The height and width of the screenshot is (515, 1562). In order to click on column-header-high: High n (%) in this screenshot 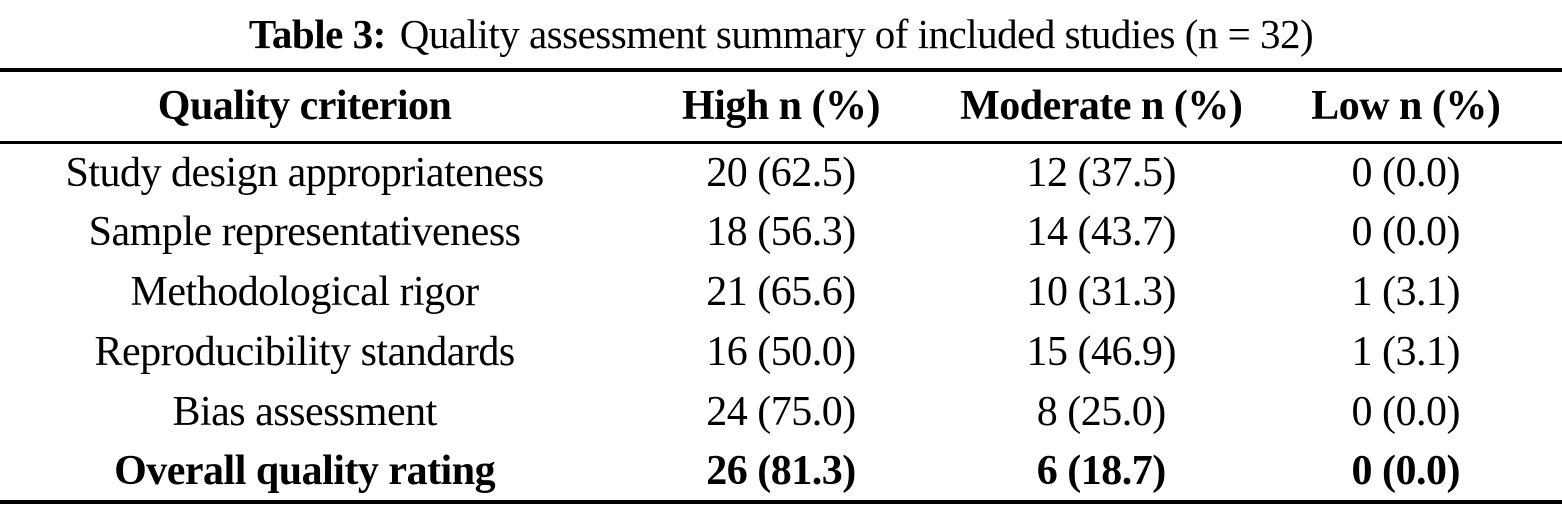, I will do `click(781, 106)`.